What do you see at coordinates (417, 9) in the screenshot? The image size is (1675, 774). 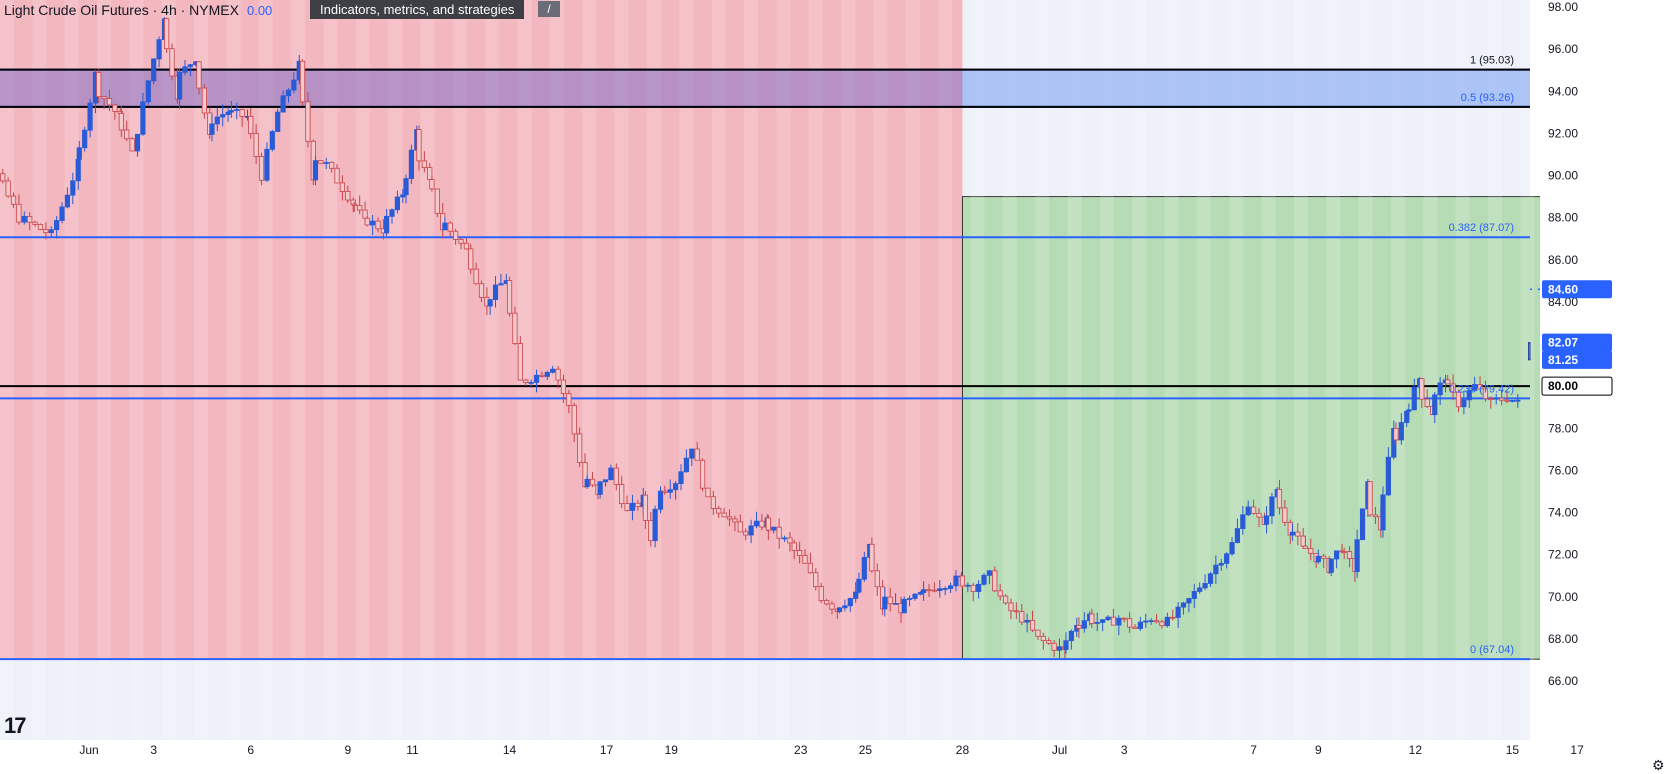 I see `indicators-button: Indicators, metrics, and strategies` at bounding box center [417, 9].